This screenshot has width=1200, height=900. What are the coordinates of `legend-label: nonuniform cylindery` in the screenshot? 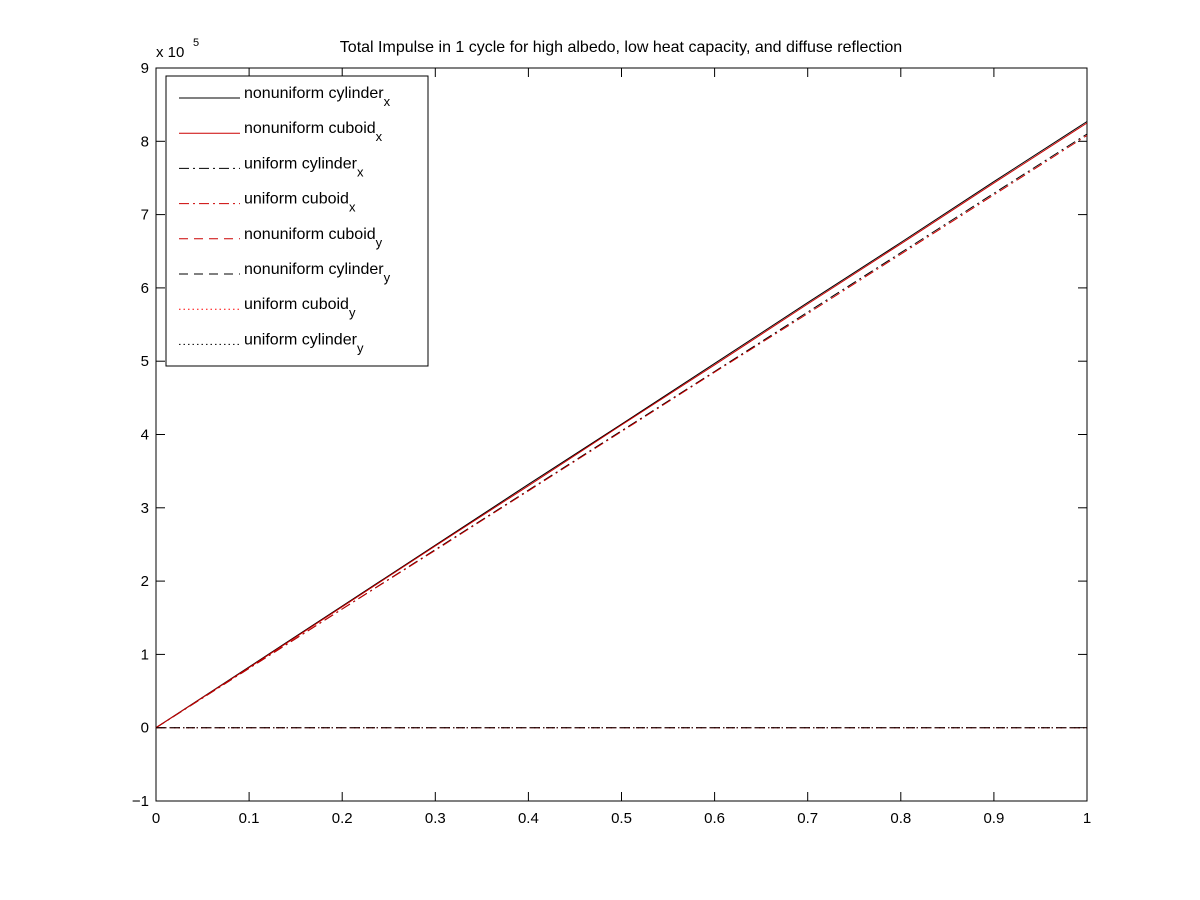 It's located at (317, 273).